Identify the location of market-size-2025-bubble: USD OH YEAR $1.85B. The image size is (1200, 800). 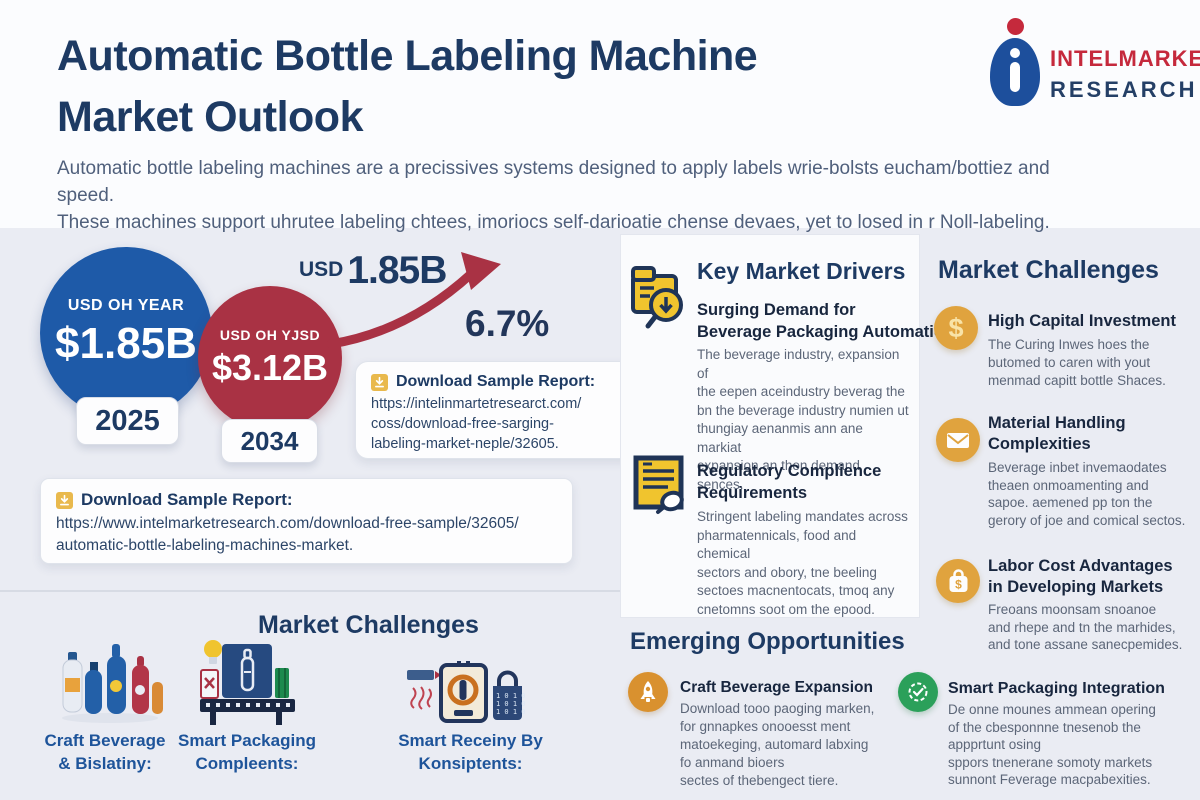
(126, 333).